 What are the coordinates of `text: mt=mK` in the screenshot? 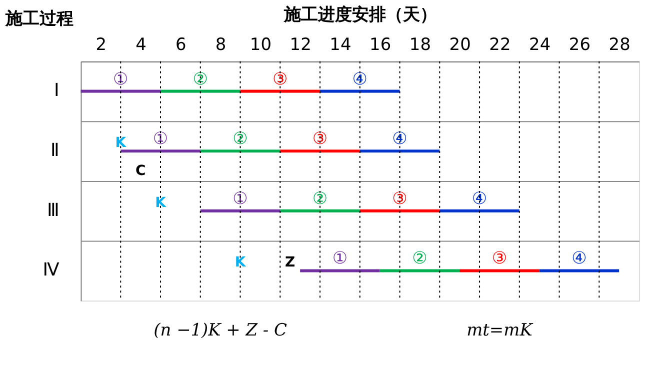 It's located at (500, 329).